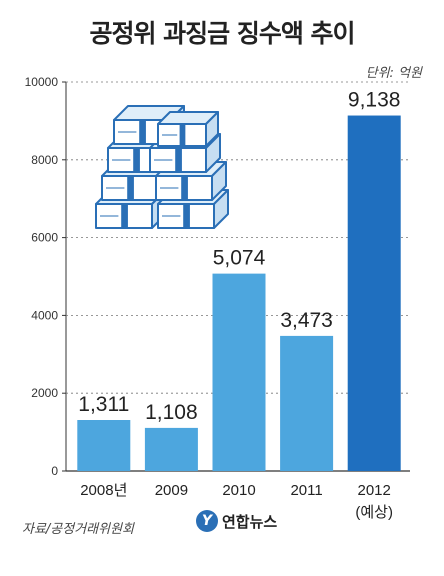 This screenshot has width=444, height=576. I want to click on y-tick-label: 0, so click(54, 471).